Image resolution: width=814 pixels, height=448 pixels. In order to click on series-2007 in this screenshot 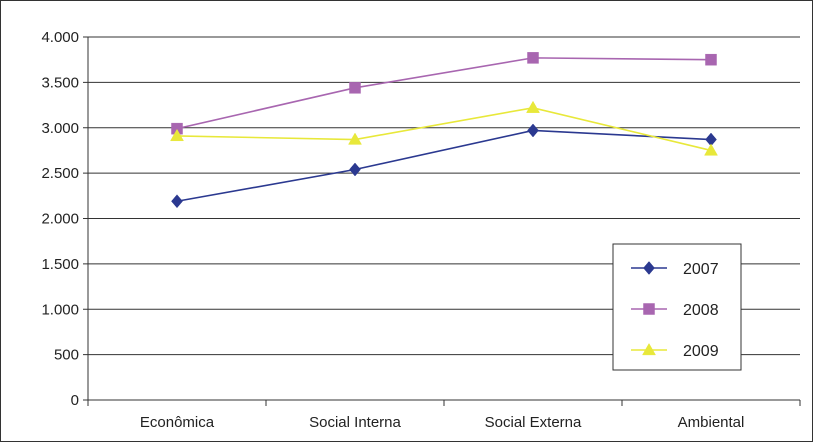, I will do `click(444, 166)`.